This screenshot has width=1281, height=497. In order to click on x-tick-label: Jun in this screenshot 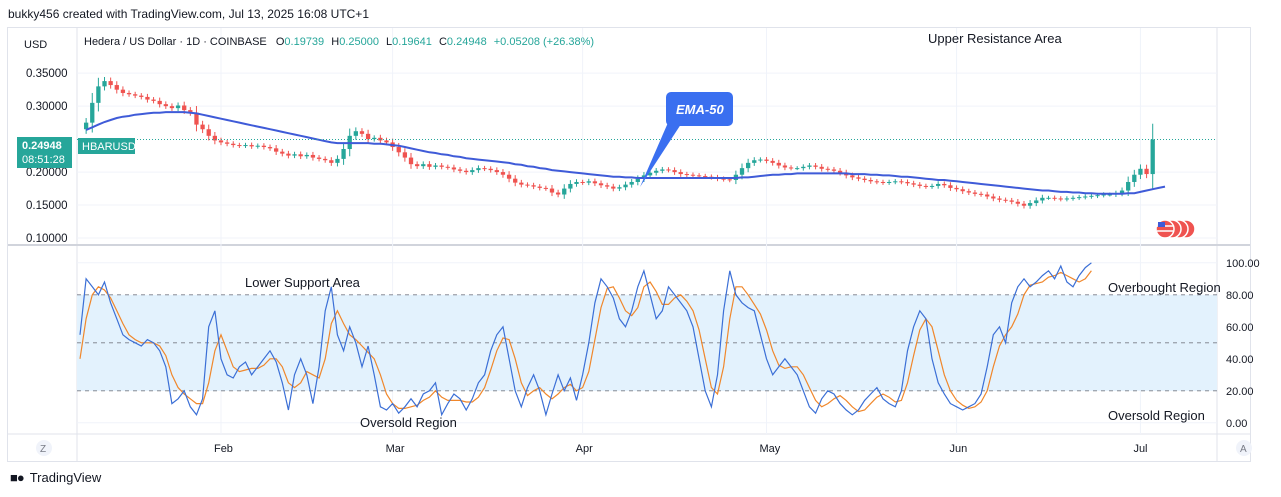, I will do `click(959, 449)`.